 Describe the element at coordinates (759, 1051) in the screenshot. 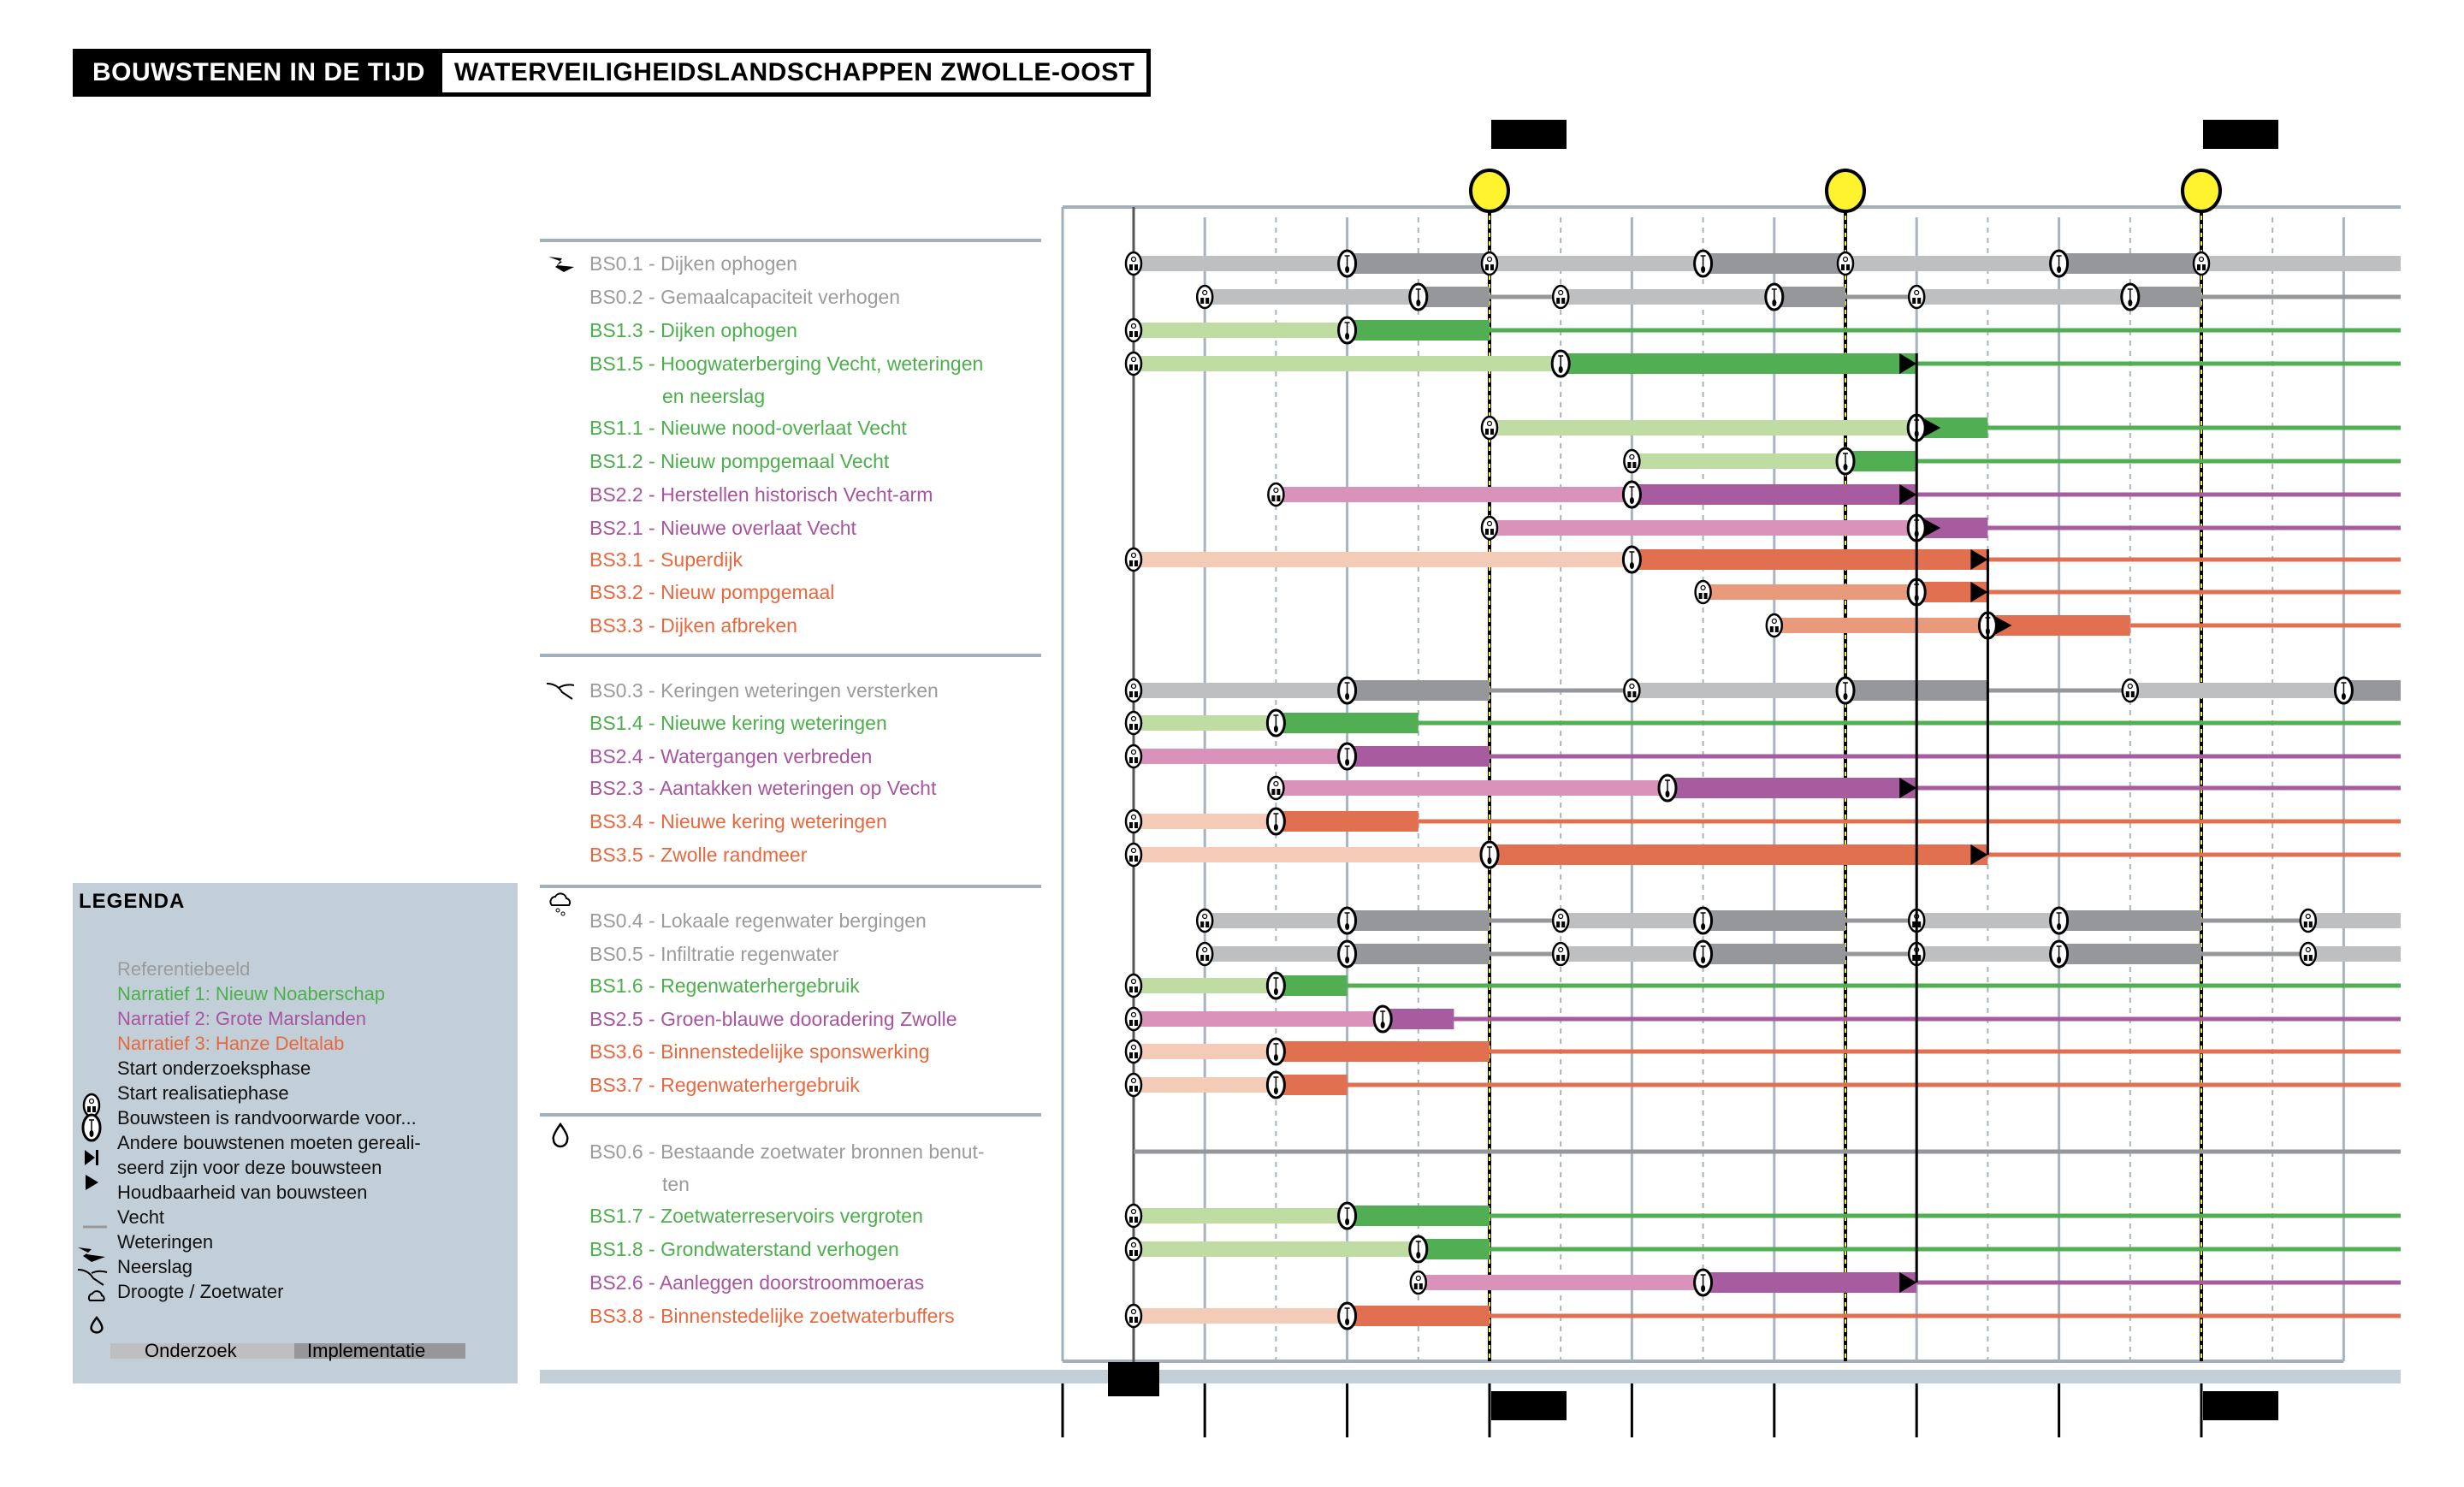

I see `row-label: BS3.6 - Binnenstedelijke sponswerking` at that location.